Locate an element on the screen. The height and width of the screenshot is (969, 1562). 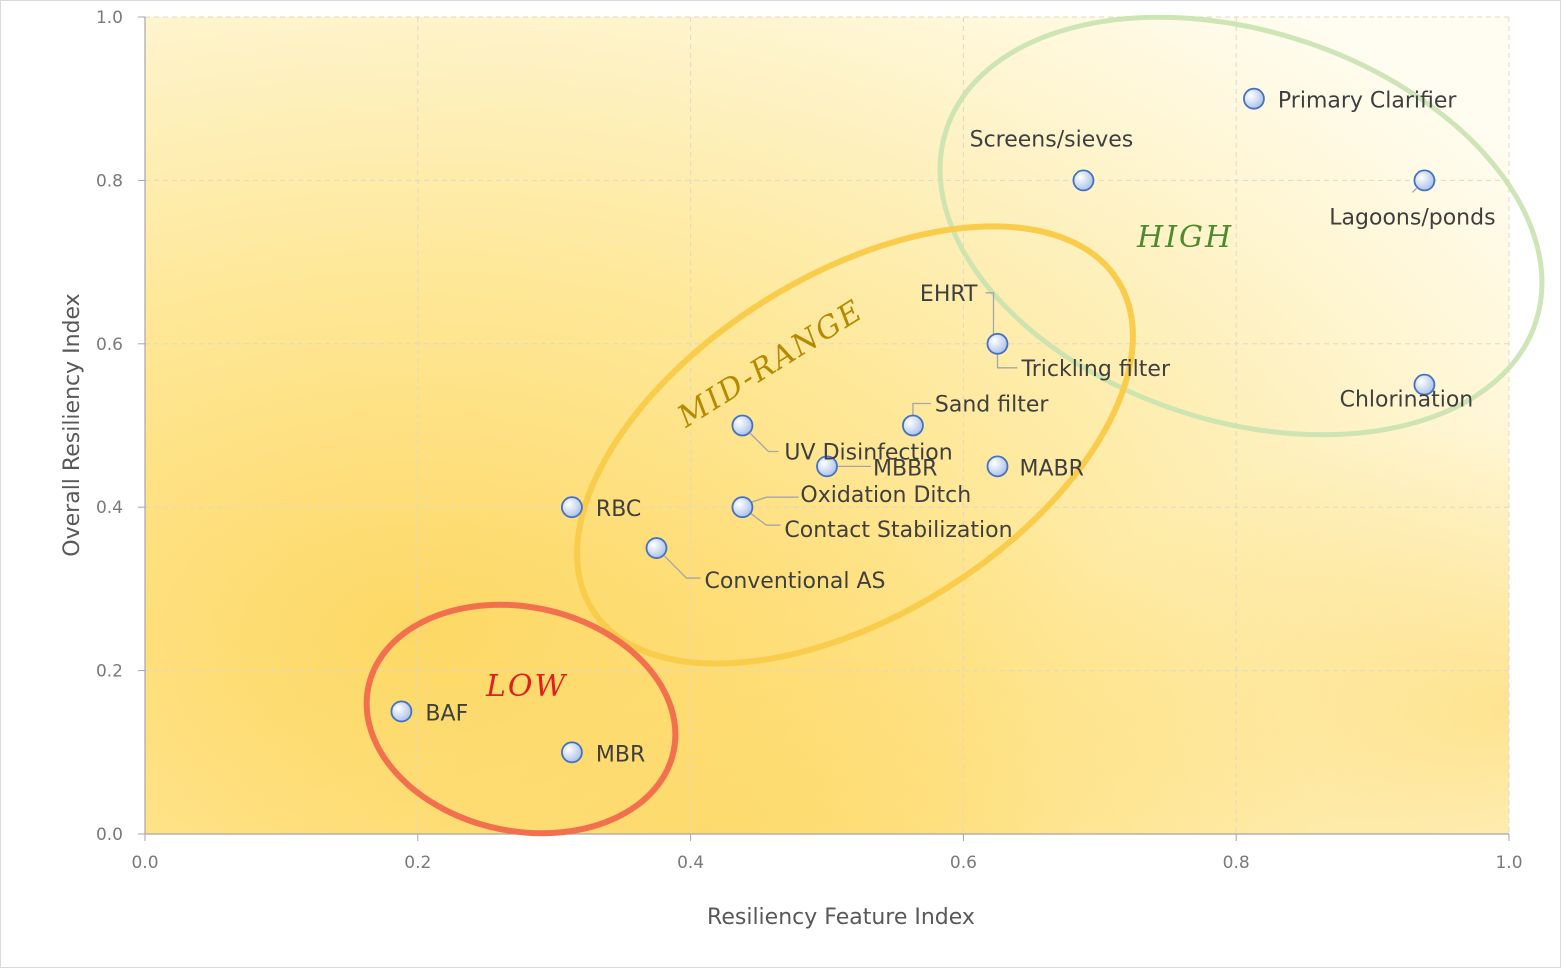
y-tick-label: 0.2 is located at coordinates (109, 672).